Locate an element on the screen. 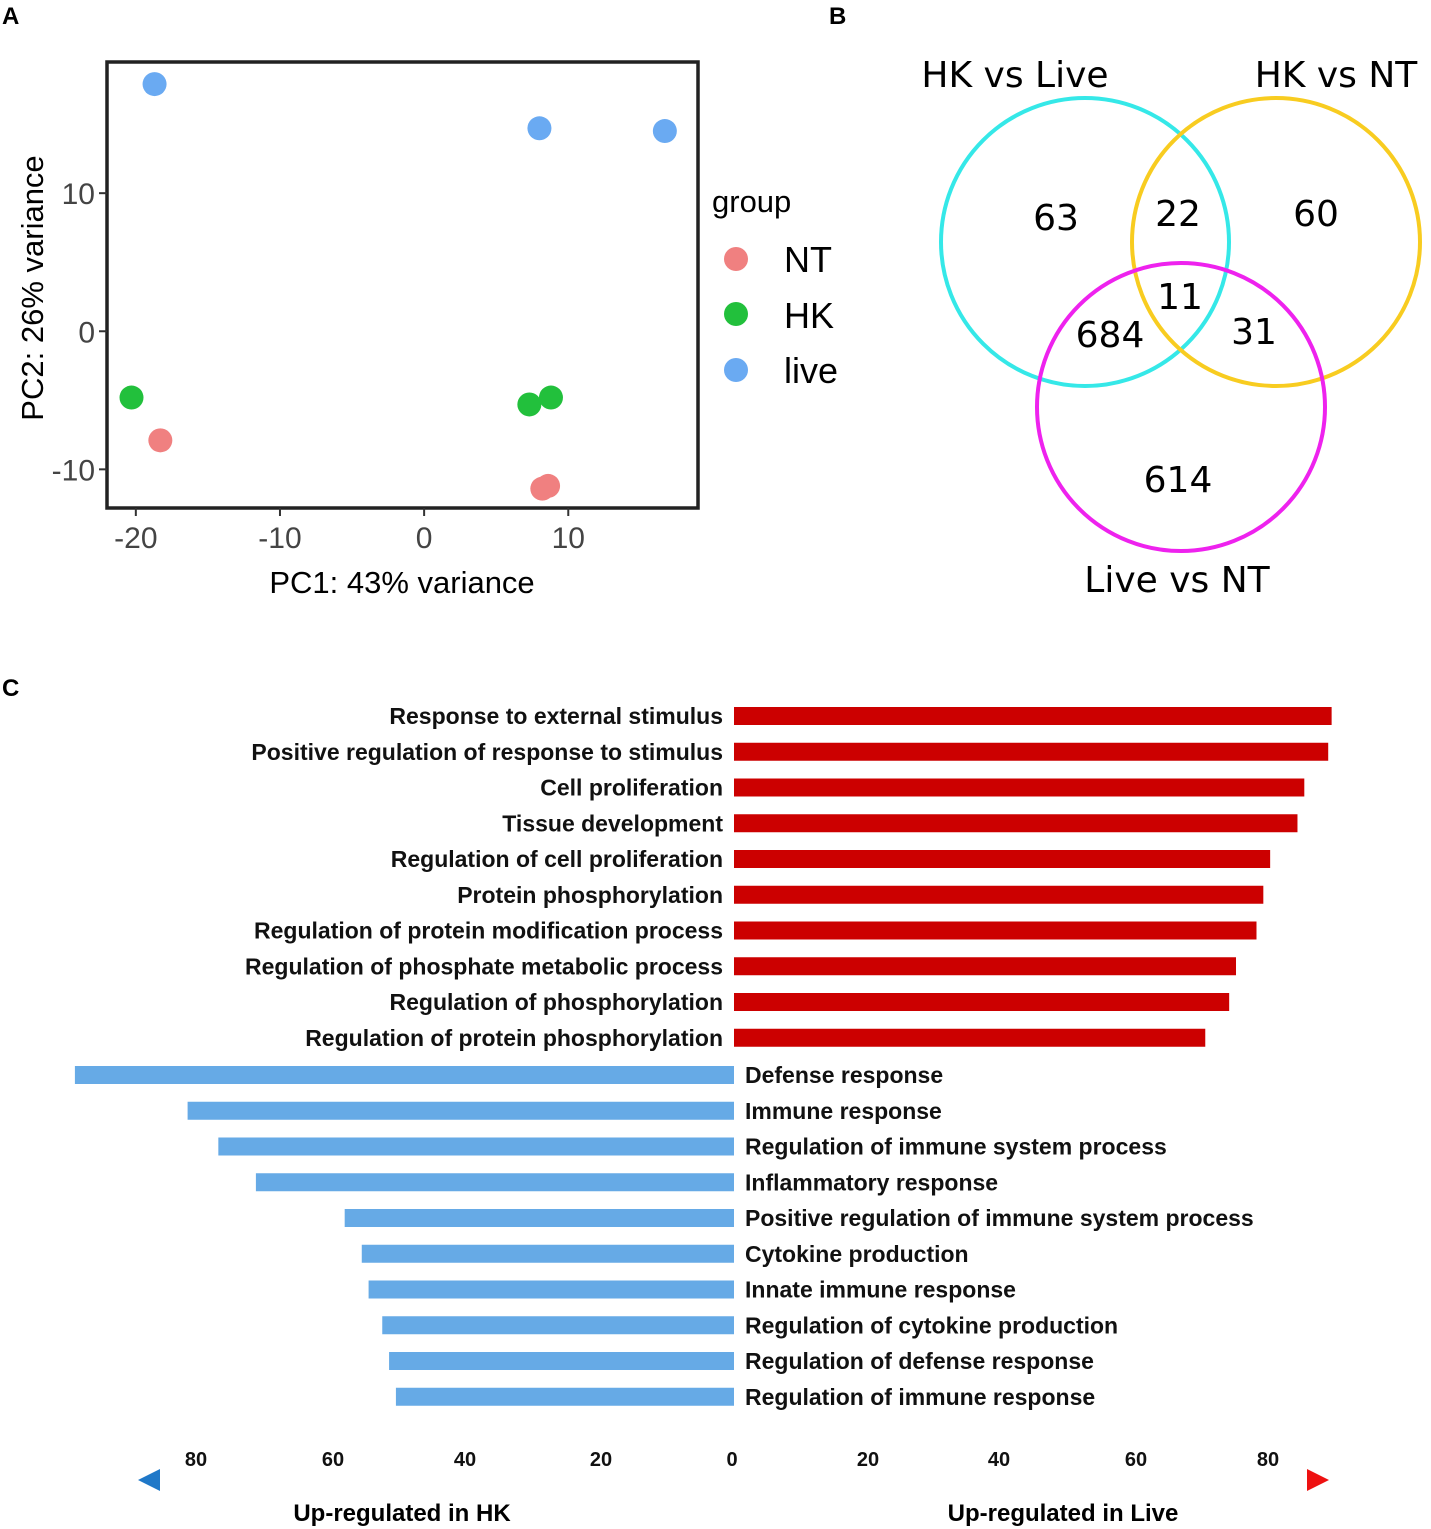 This screenshot has width=1431, height=1529. venn-set-label-hk-vs-live: HK vs Live is located at coordinates (1014, 75).